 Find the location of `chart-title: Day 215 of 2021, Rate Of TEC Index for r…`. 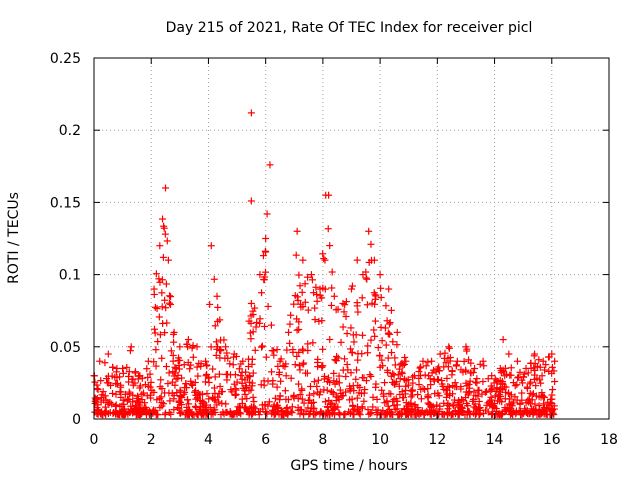

chart-title: Day 215 of 2021, Rate Of TEC Index for r… is located at coordinates (349, 28).